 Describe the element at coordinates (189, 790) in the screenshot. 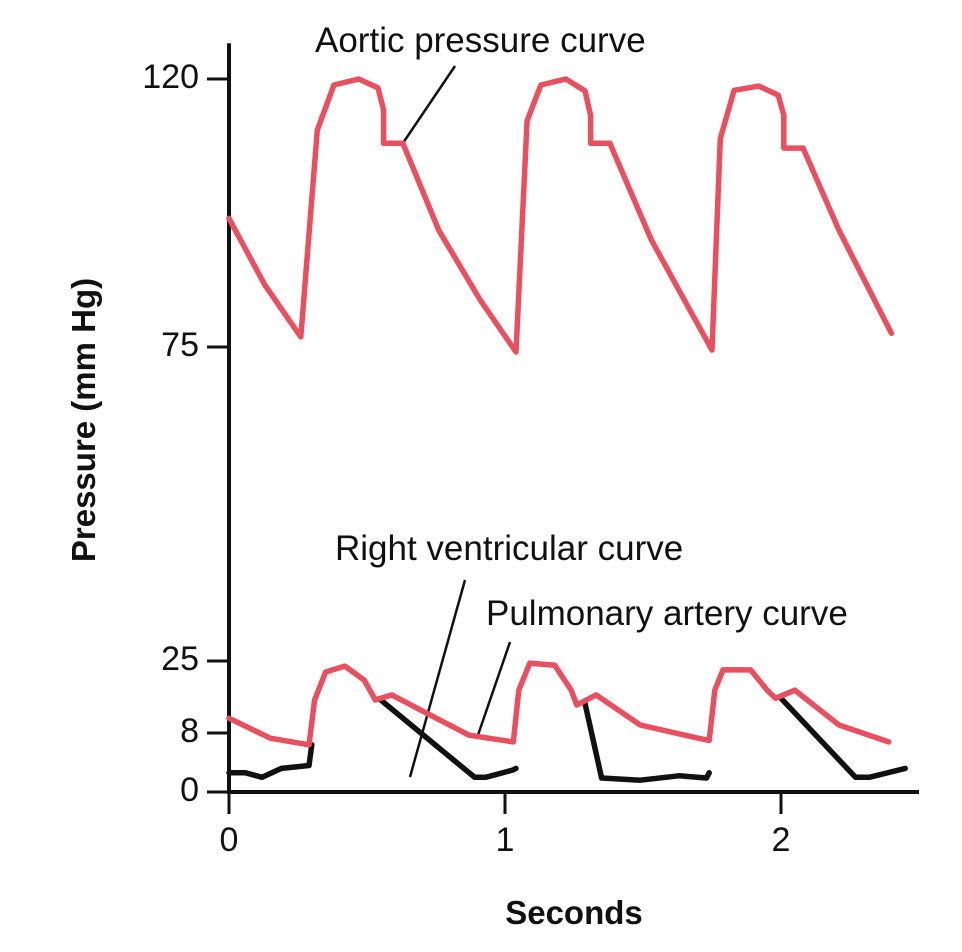

I see `y-tick-label: 0` at that location.